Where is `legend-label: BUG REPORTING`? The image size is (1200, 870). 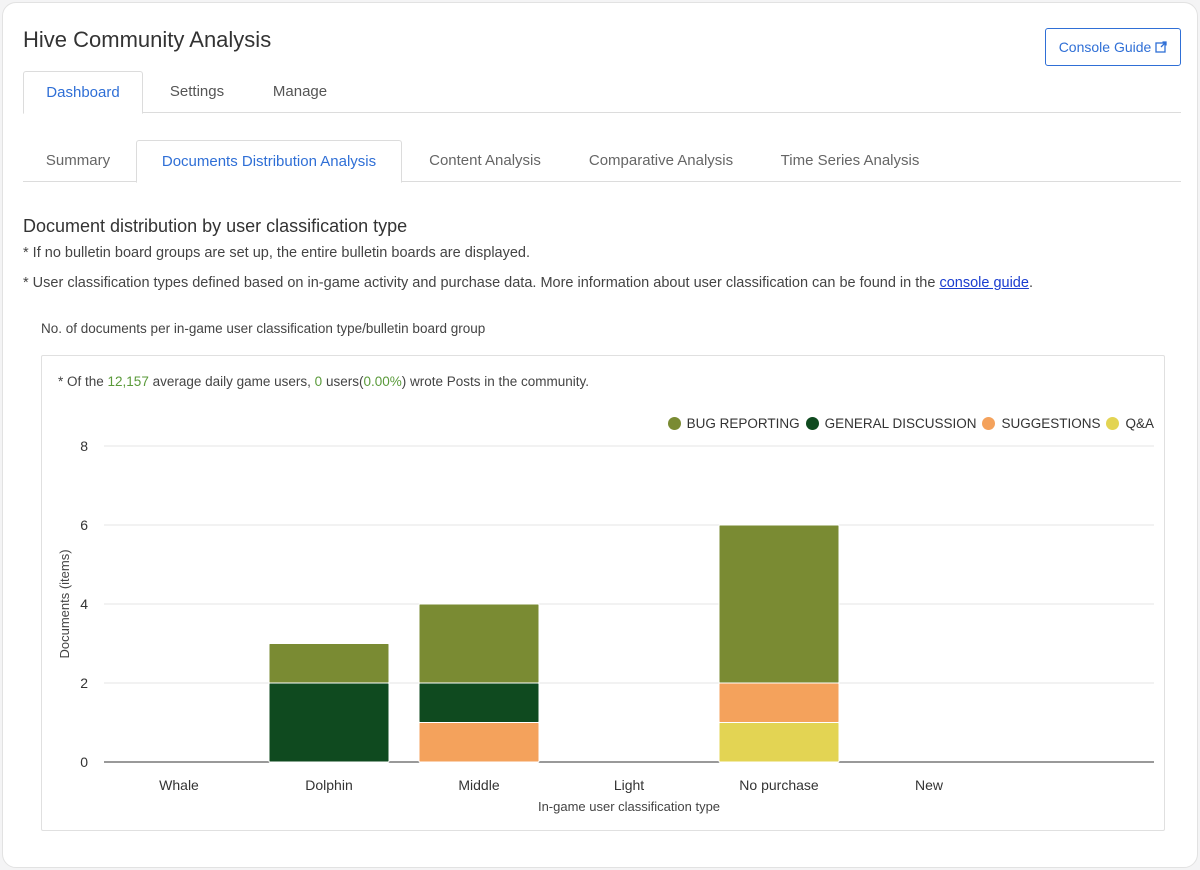 legend-label: BUG REPORTING is located at coordinates (743, 423).